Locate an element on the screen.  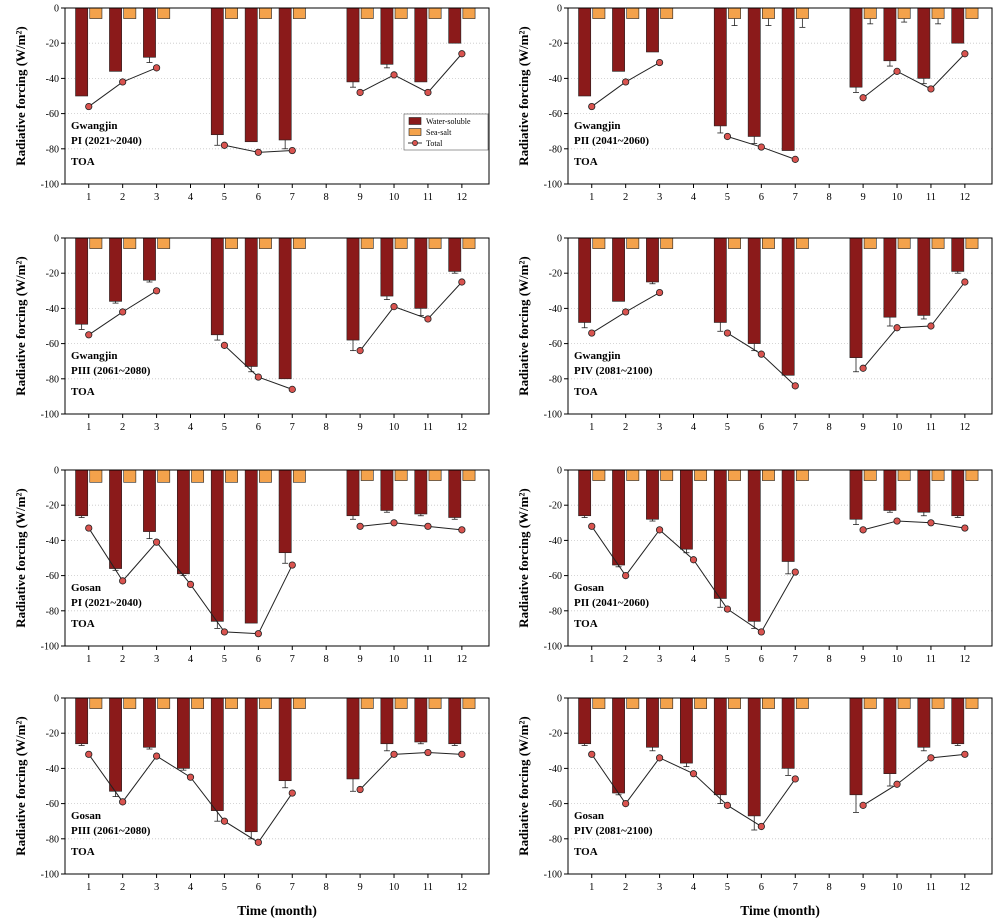
panel-site-label: Gosan is located at coordinates (86, 588).